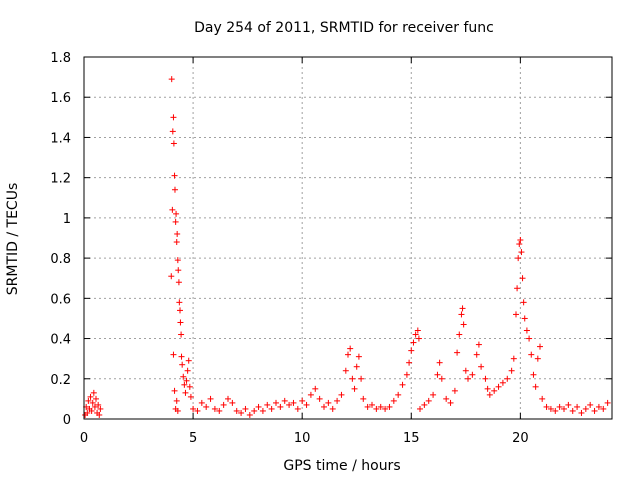 The height and width of the screenshot is (480, 640). I want to click on x-axis-label: GPS time / hours, so click(341, 466).